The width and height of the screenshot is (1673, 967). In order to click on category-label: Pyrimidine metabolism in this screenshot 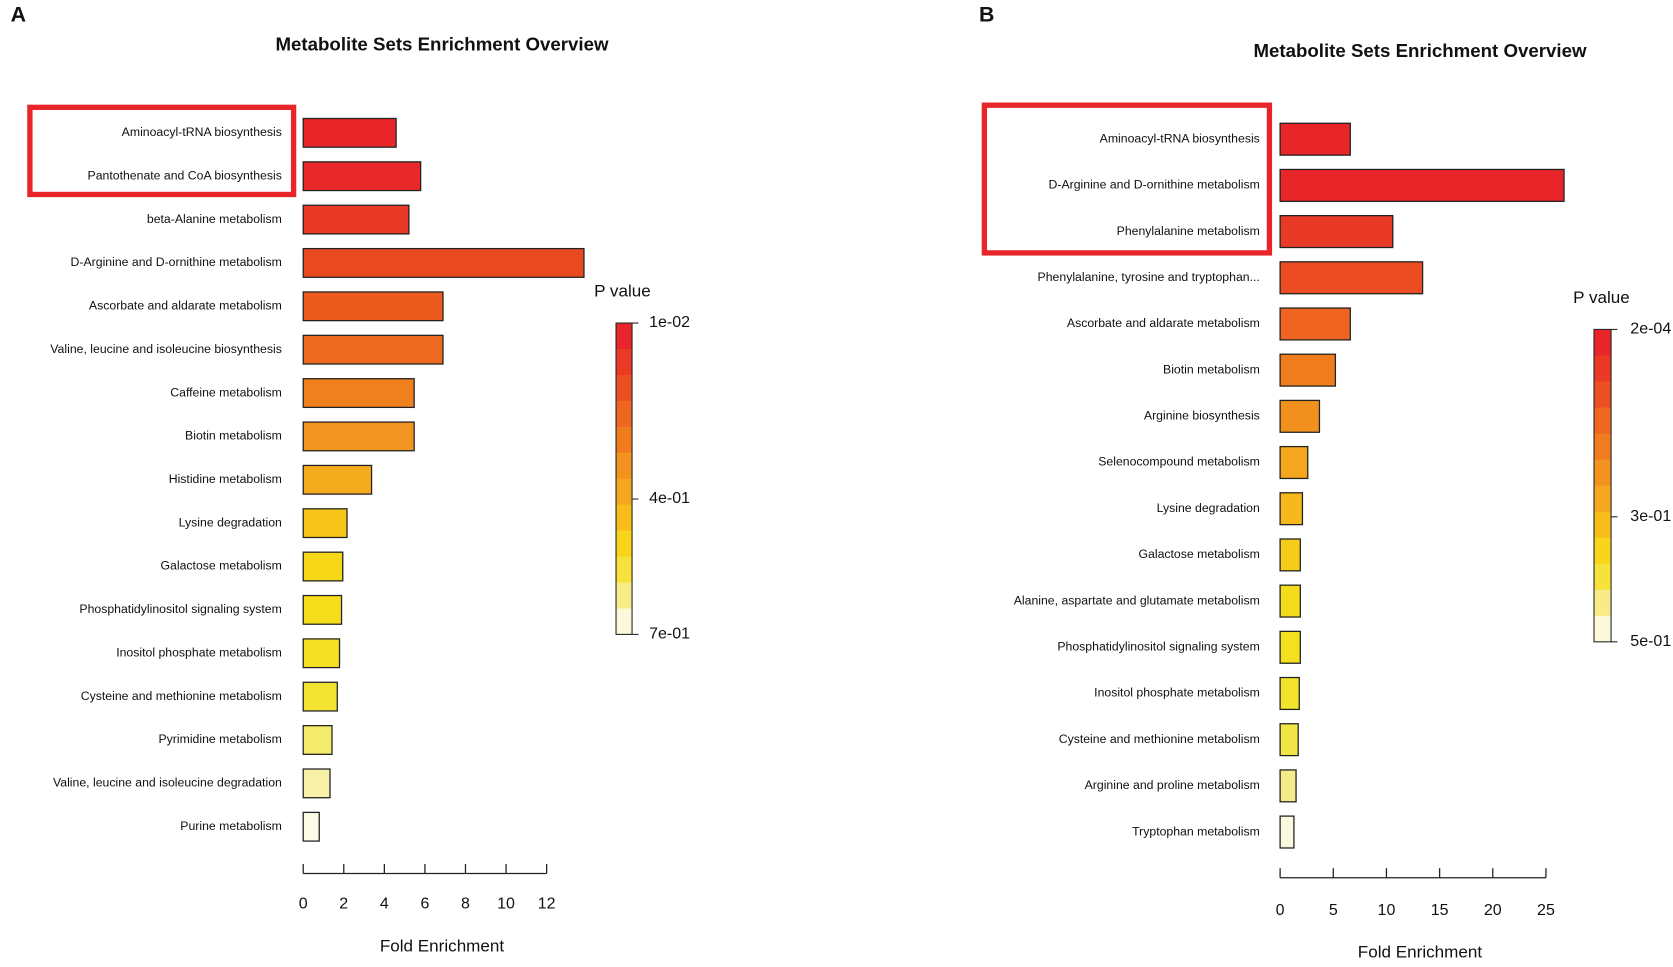, I will do `click(220, 739)`.